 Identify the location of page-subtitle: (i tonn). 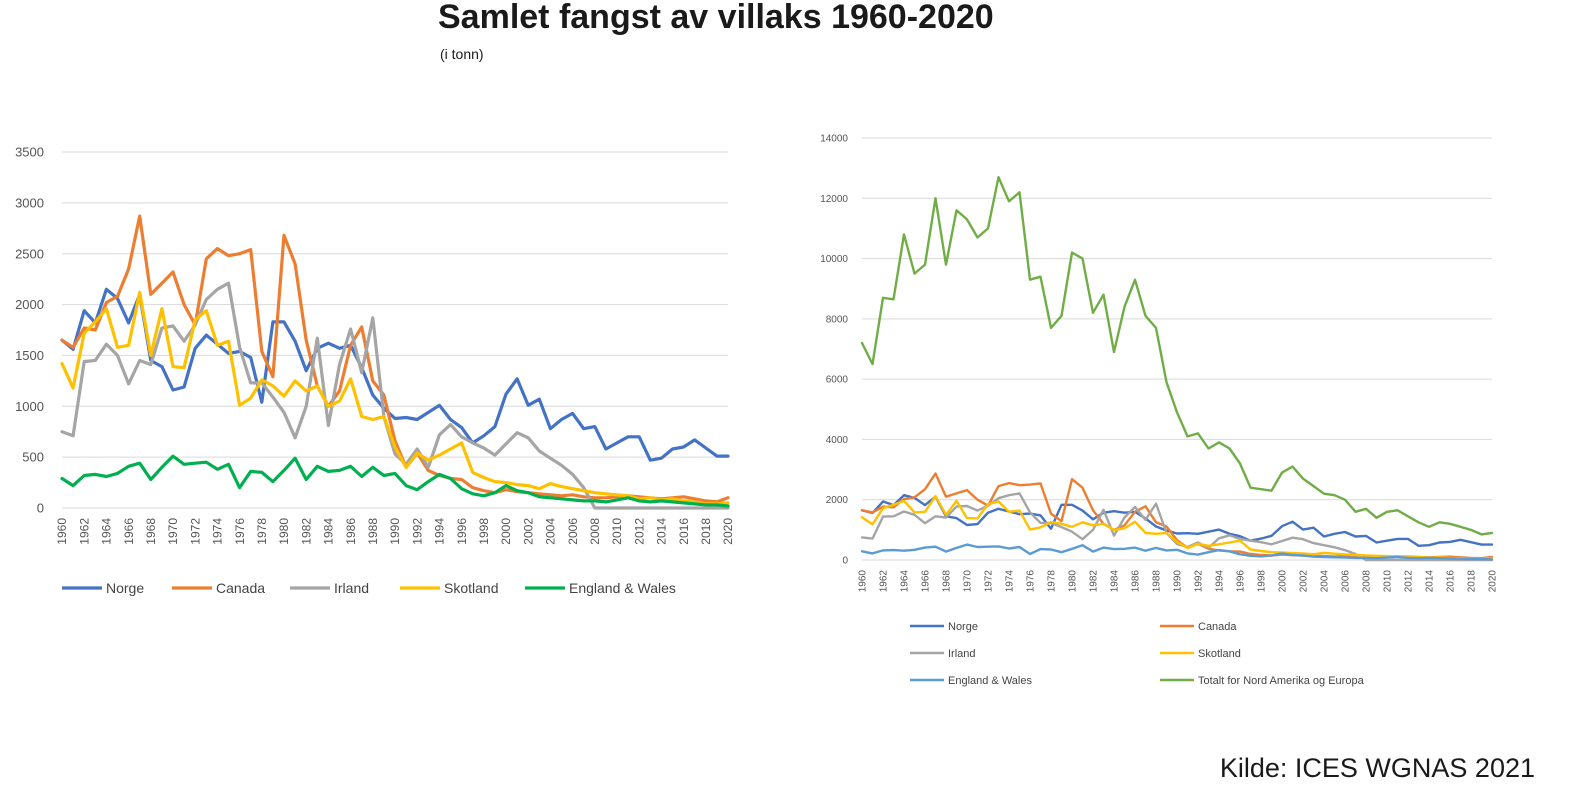
(462, 54).